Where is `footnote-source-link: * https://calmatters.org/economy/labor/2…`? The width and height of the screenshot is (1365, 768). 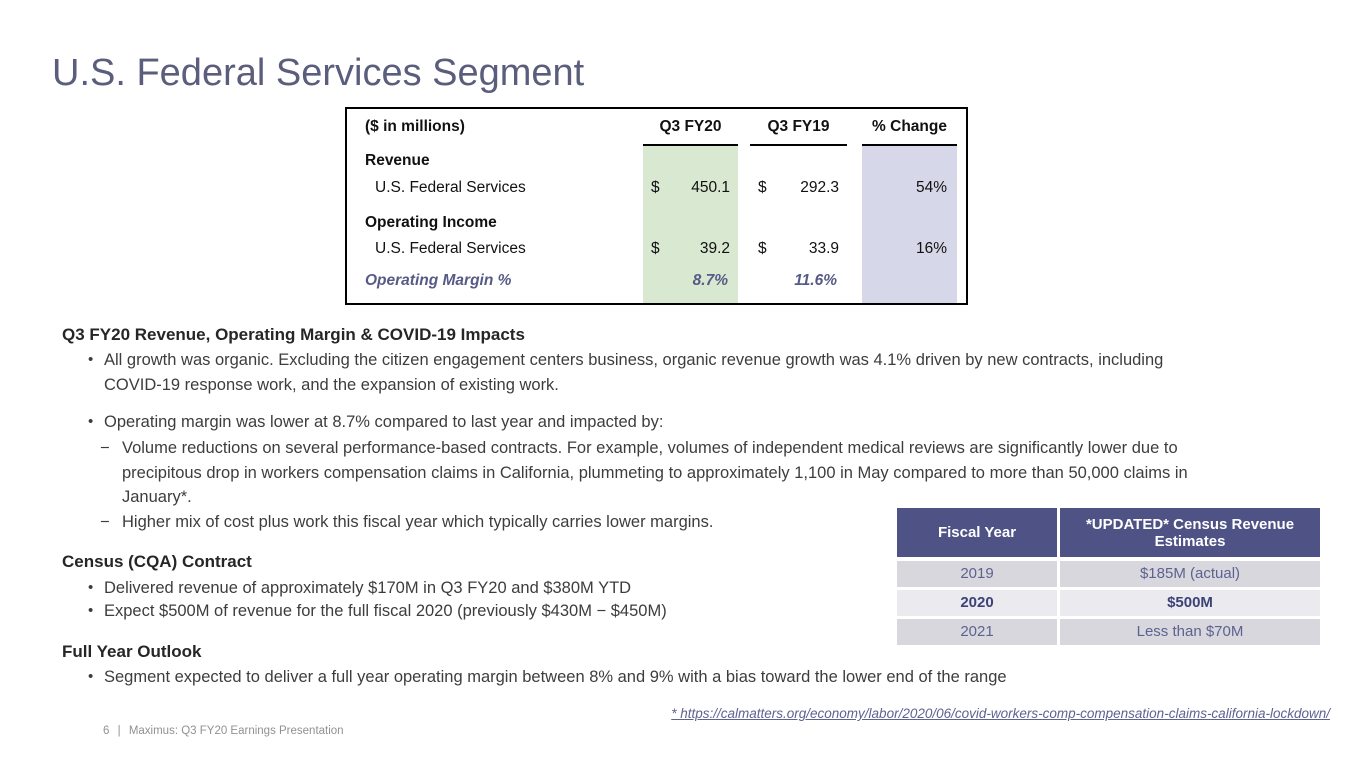
footnote-source-link: * https://calmatters.org/economy/labor/2… is located at coordinates (1000, 713).